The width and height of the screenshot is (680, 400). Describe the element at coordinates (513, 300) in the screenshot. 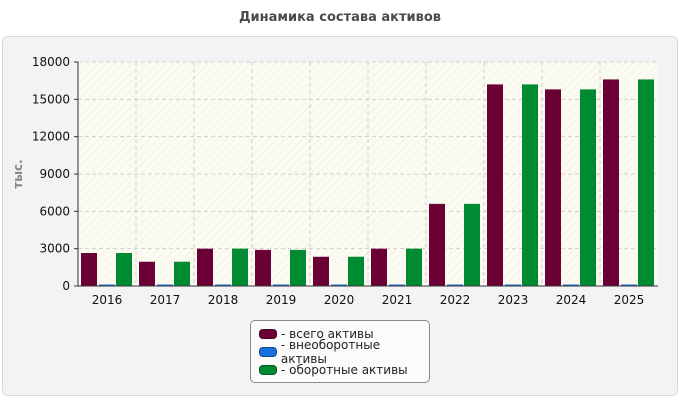

I see `x-tick-label: 2023` at that location.